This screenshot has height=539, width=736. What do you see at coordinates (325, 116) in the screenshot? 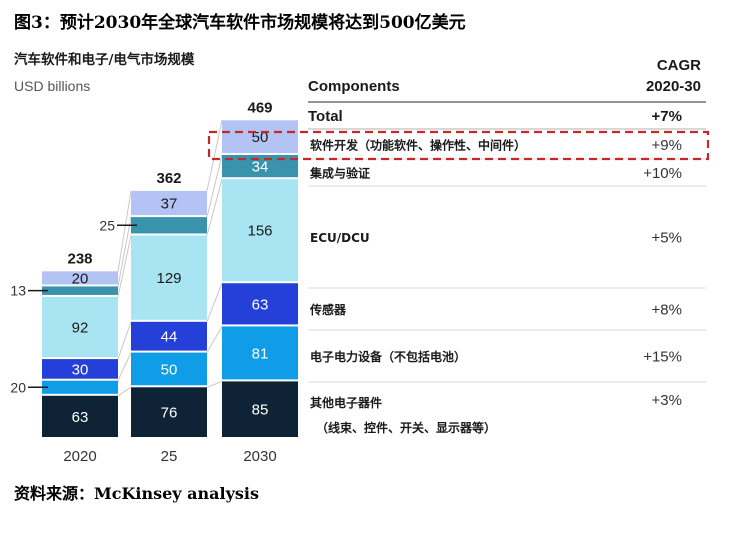
I see `total-label: Total` at bounding box center [325, 116].